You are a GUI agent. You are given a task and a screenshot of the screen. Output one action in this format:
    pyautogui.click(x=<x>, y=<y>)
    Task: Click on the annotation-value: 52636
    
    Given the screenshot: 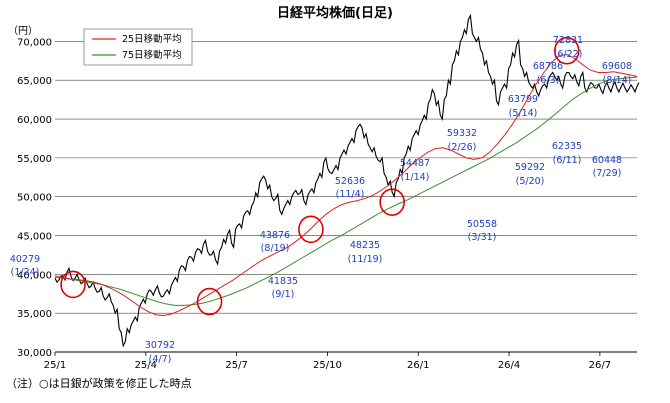 What is the action you would take?
    pyautogui.click(x=350, y=181)
    